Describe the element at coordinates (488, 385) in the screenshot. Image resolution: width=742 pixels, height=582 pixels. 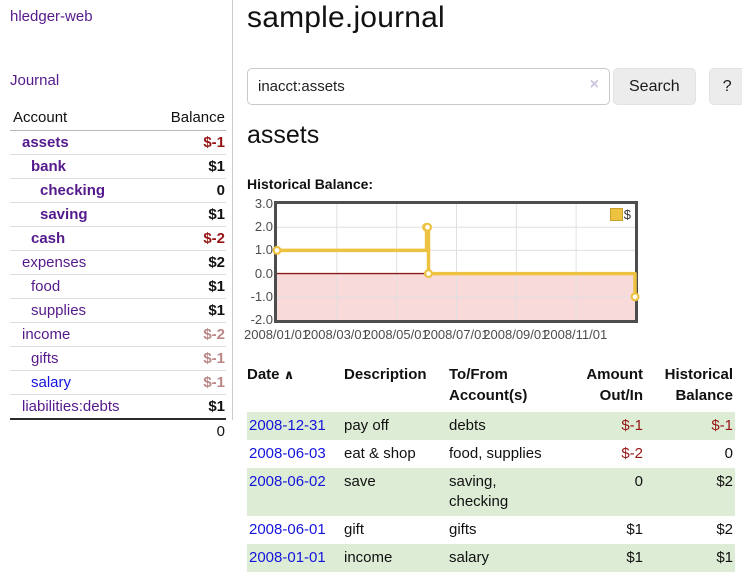
I see `register-header-accounts: To/From Account(s)` at that location.